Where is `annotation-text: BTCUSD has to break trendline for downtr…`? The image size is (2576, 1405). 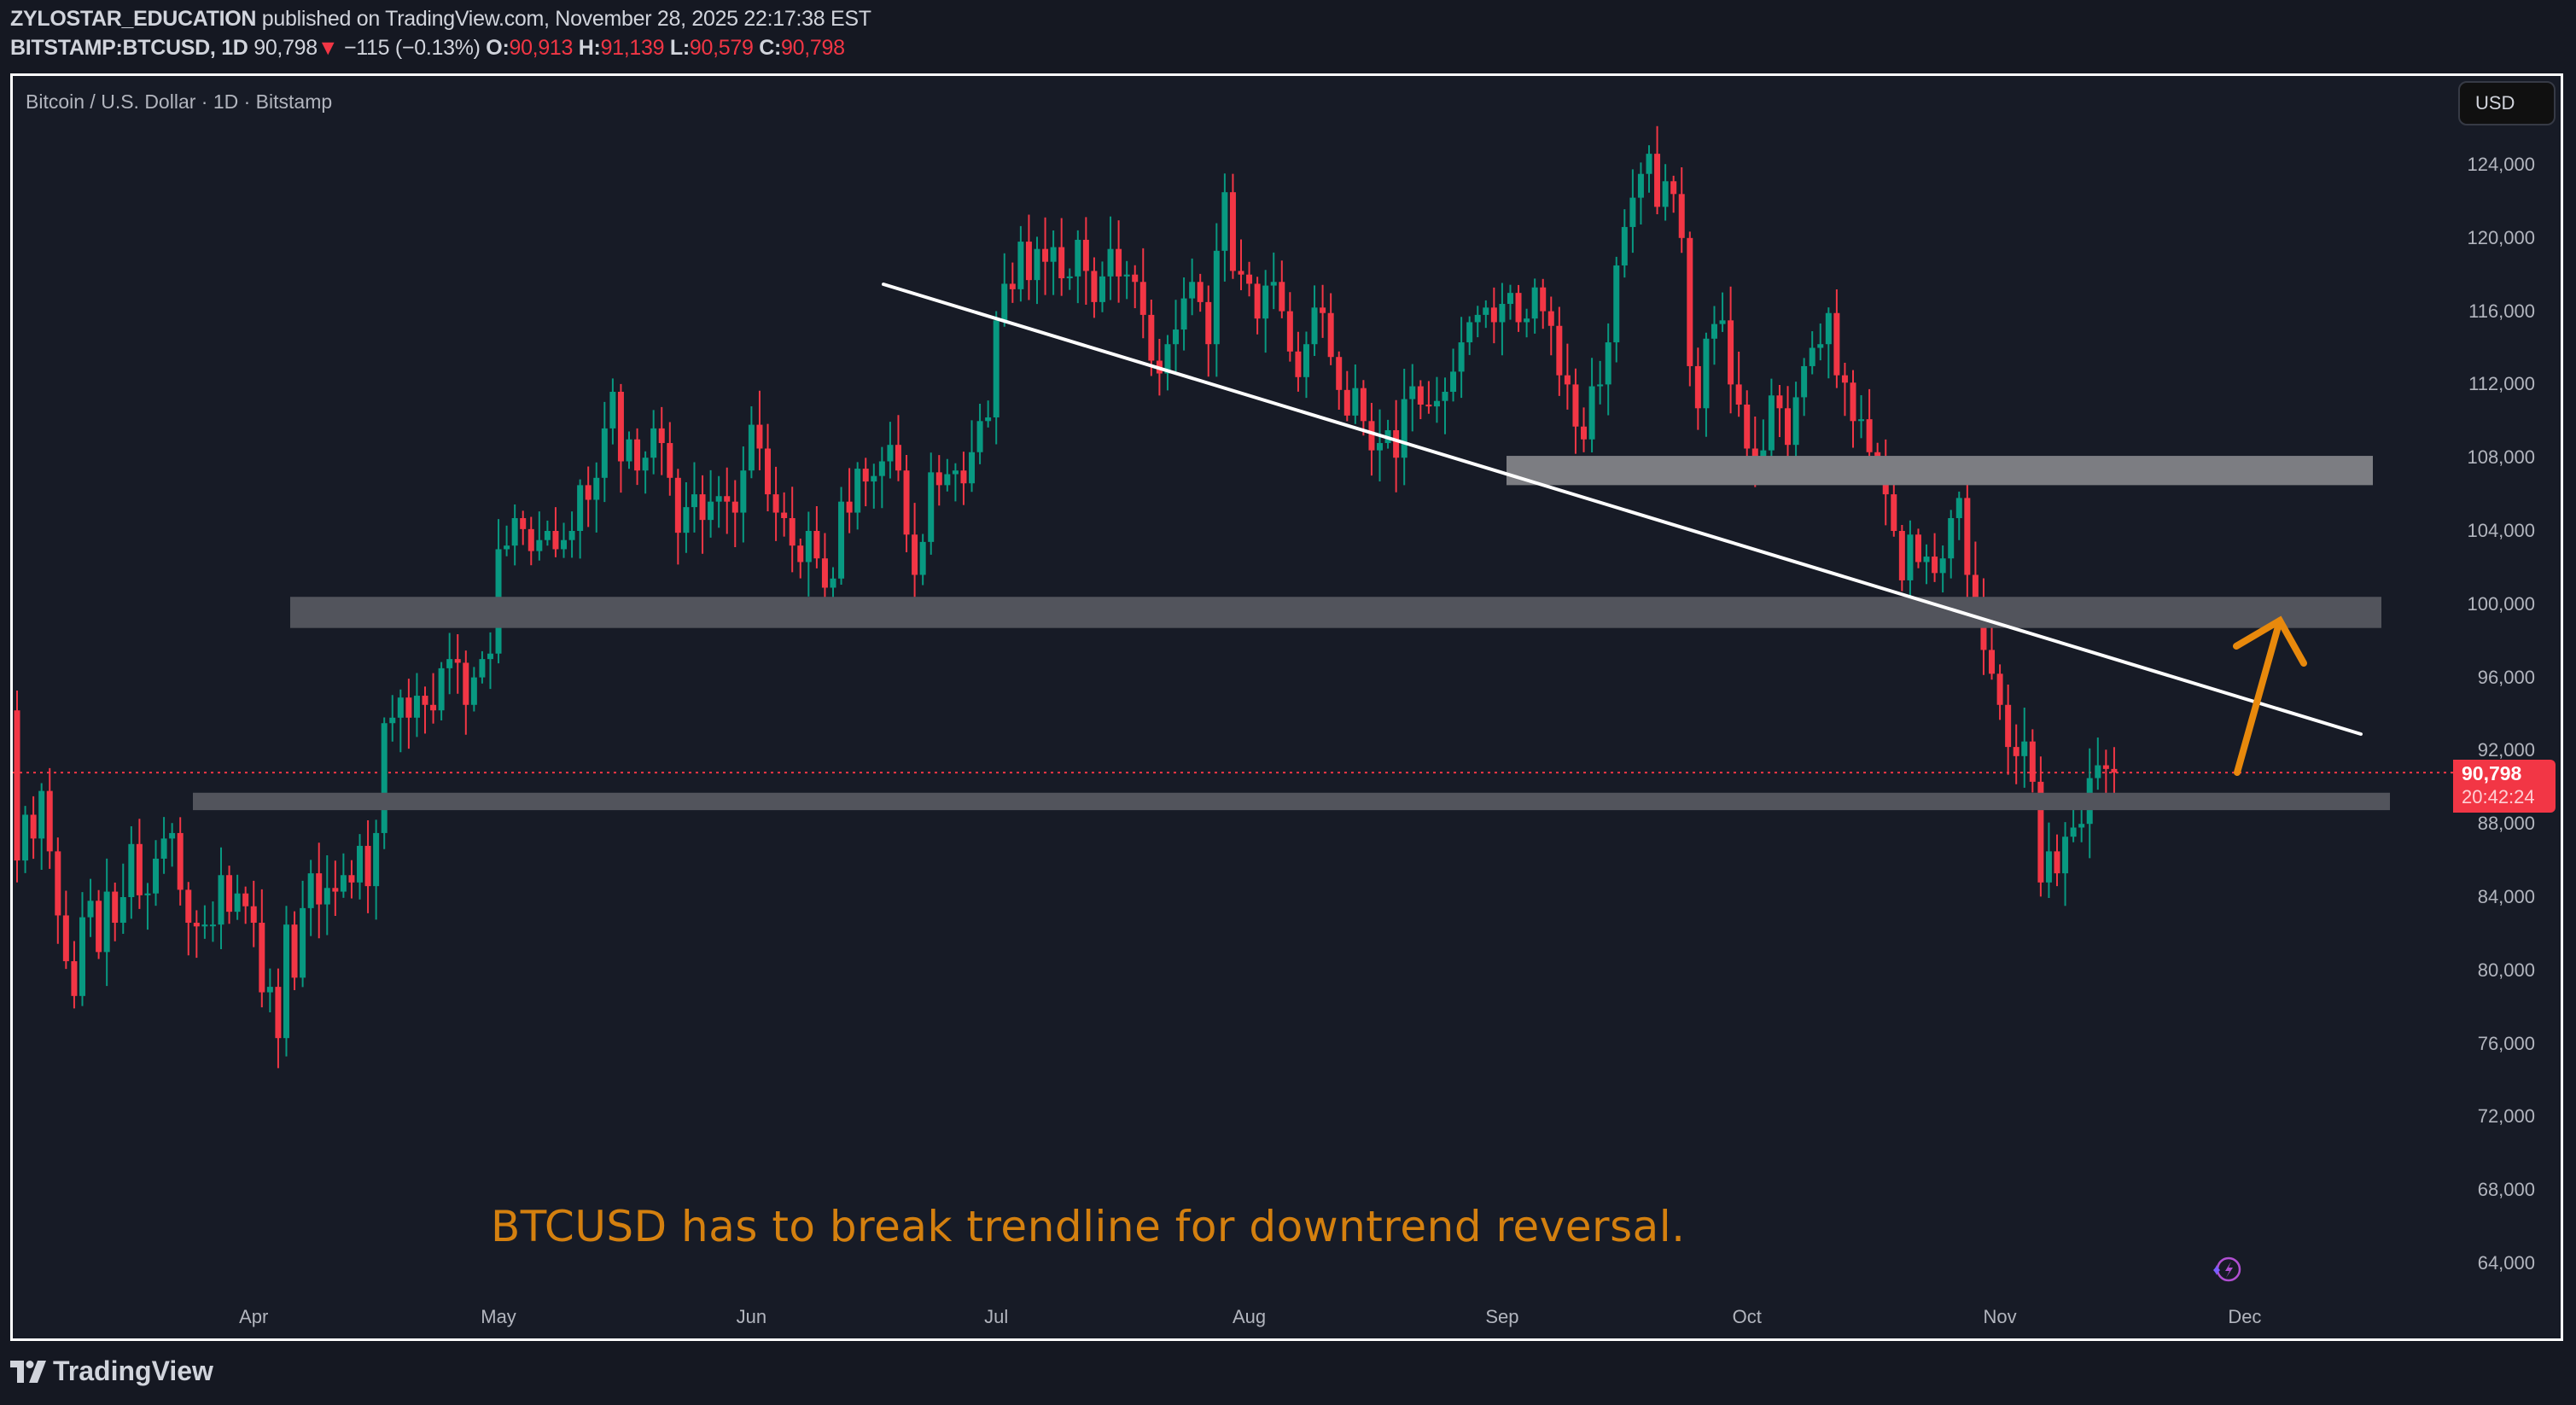
annotation-text: BTCUSD has to break trendline for downtr… is located at coordinates (1088, 1226).